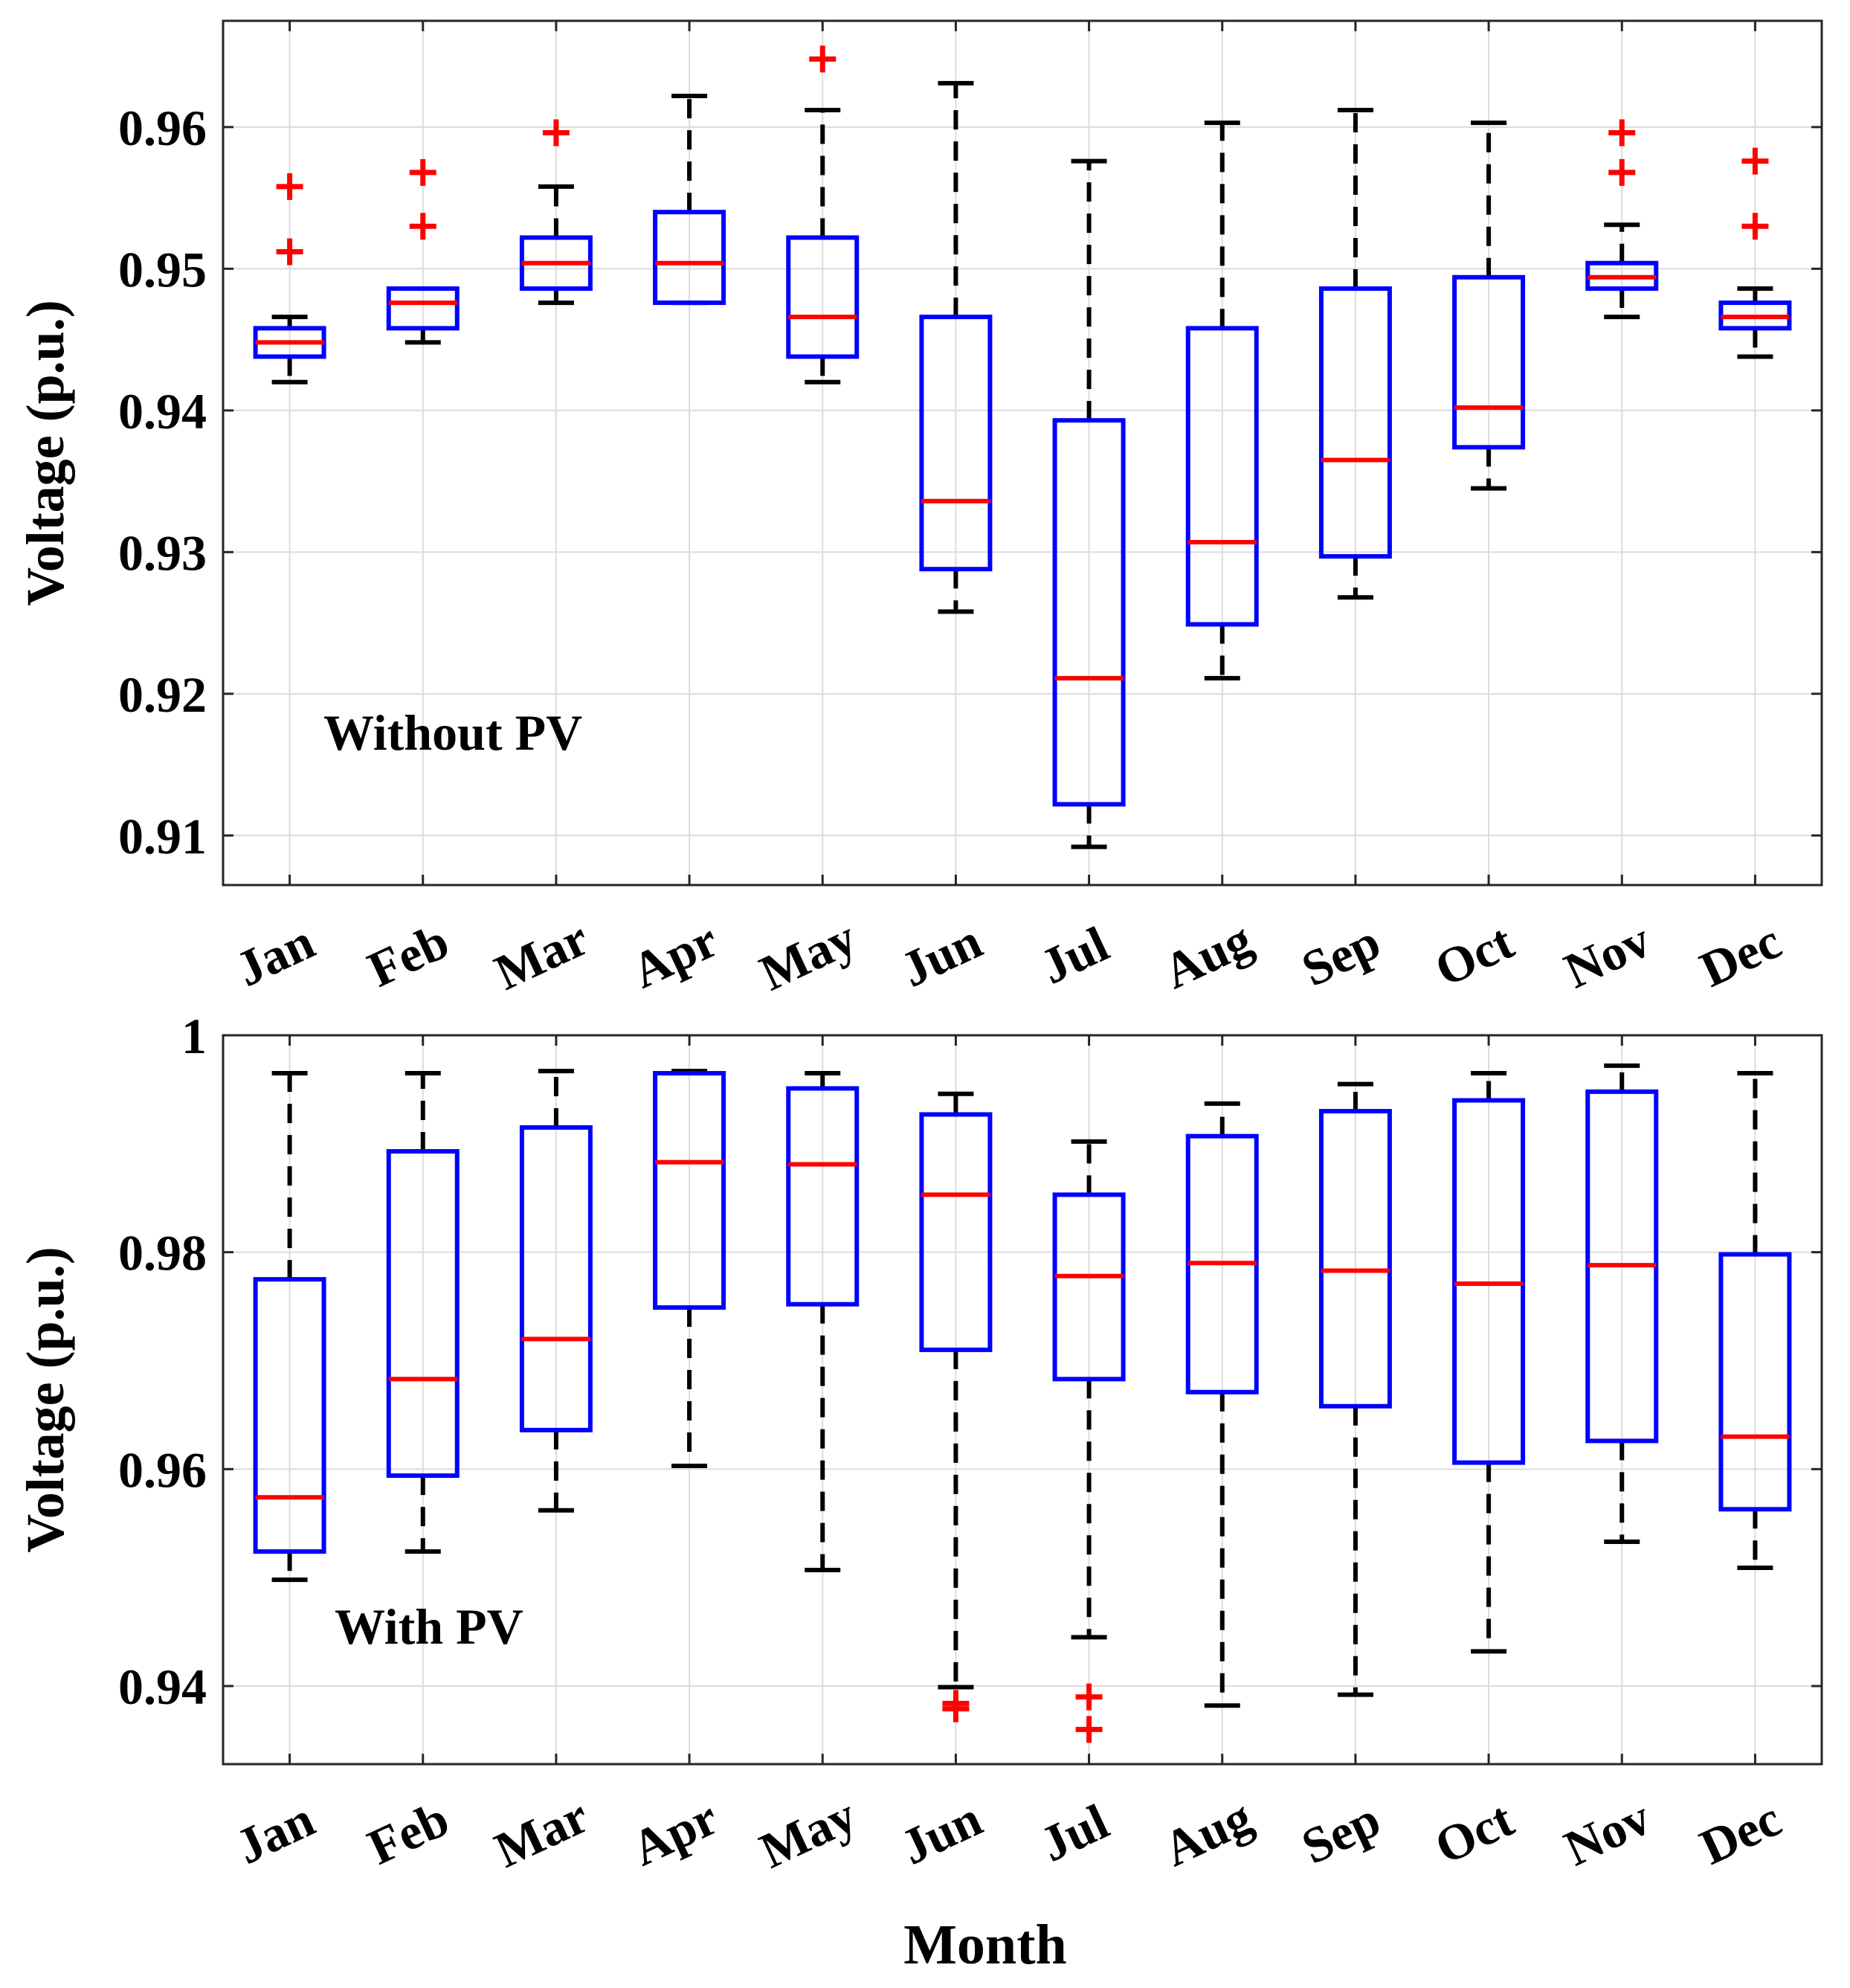 The height and width of the screenshot is (1988, 1850). What do you see at coordinates (429, 1626) in the screenshot?
I see `panel-annotation: With PV` at bounding box center [429, 1626].